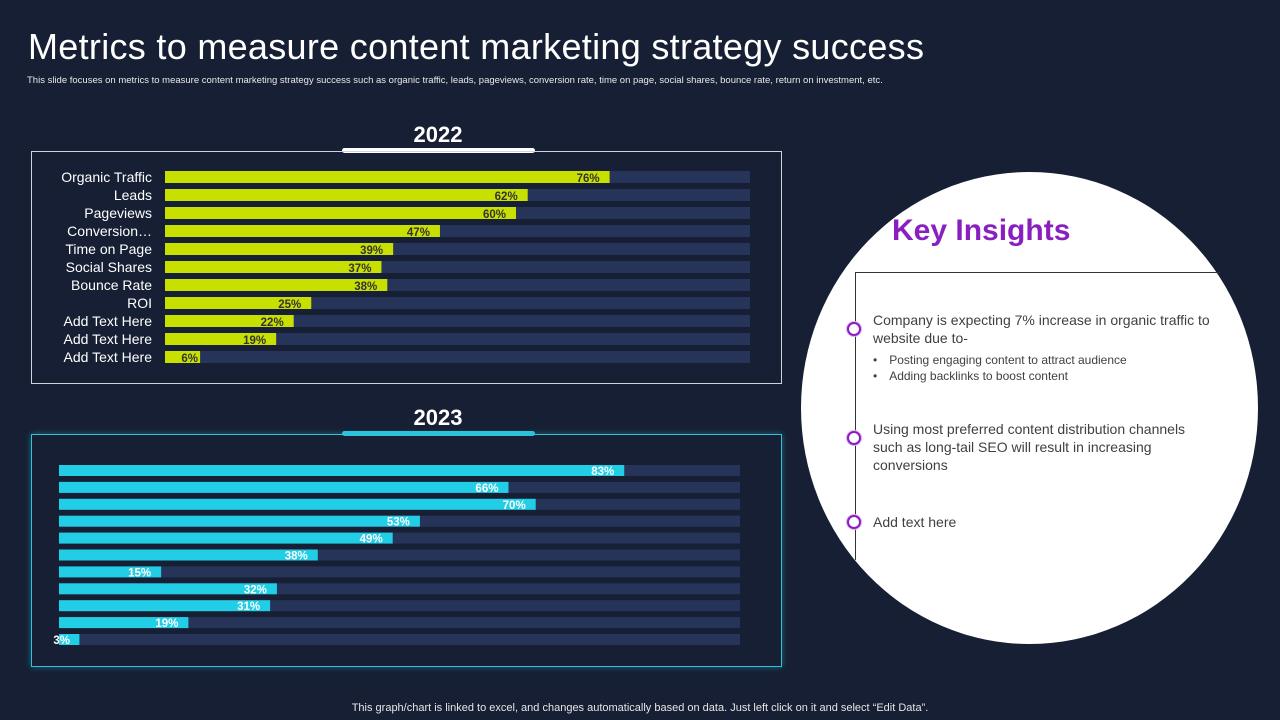 The image size is (1280, 720). I want to click on category-label: Social Shares, so click(109, 267).